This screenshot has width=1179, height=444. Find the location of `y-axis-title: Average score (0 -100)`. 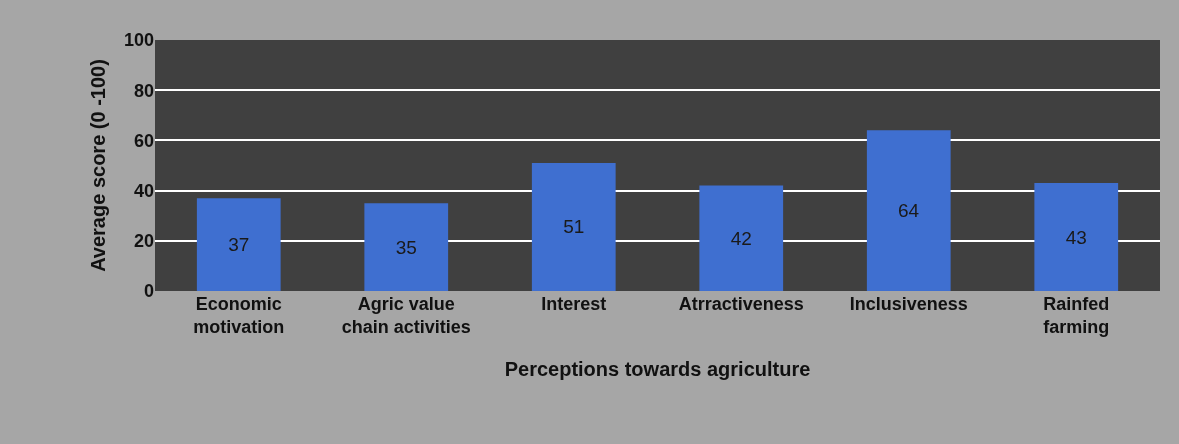

y-axis-title: Average score (0 -100) is located at coordinates (98, 165).